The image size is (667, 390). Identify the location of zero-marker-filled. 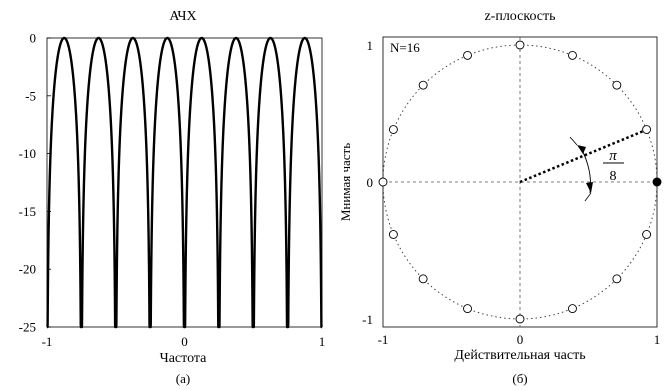
(657, 182).